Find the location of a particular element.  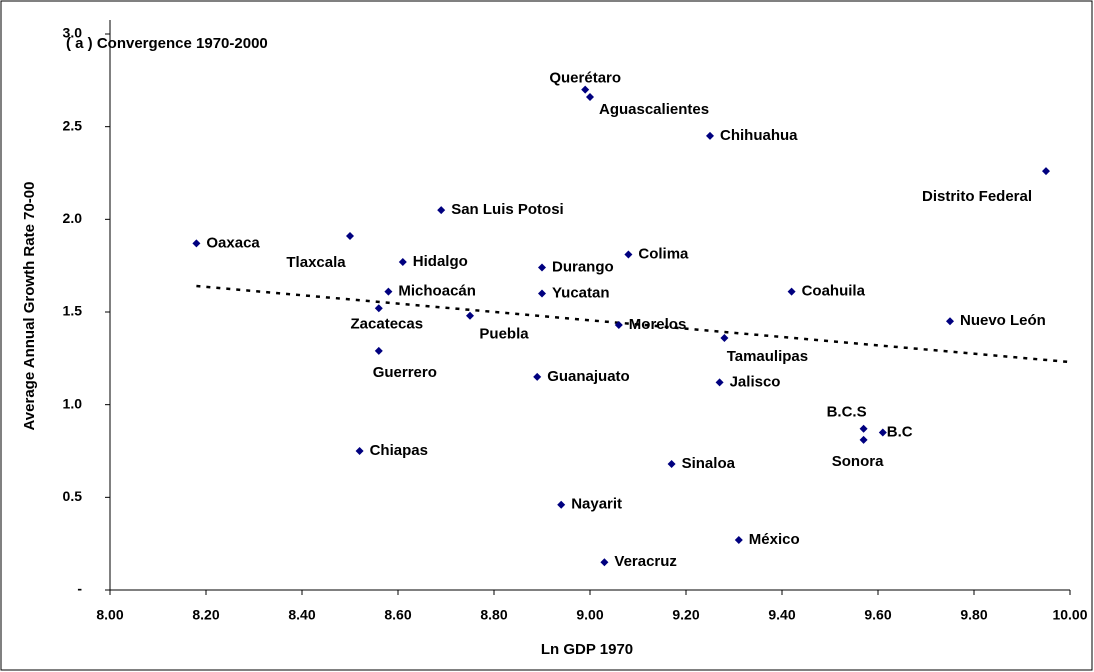

point-label: Chiapas is located at coordinates (399, 450).